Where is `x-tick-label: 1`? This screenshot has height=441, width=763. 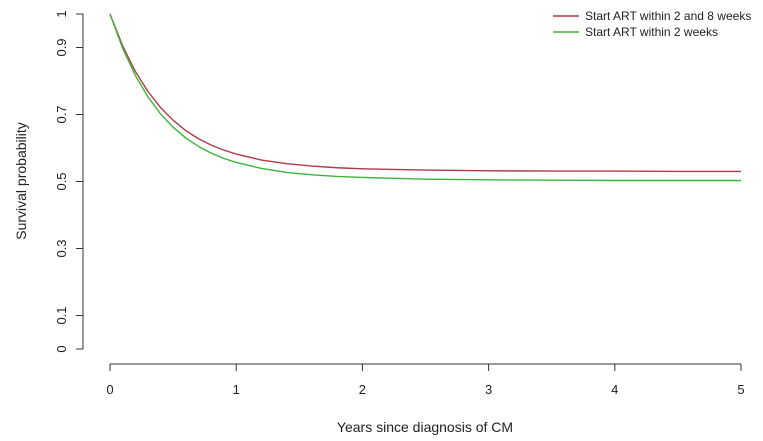 x-tick-label: 1 is located at coordinates (236, 389).